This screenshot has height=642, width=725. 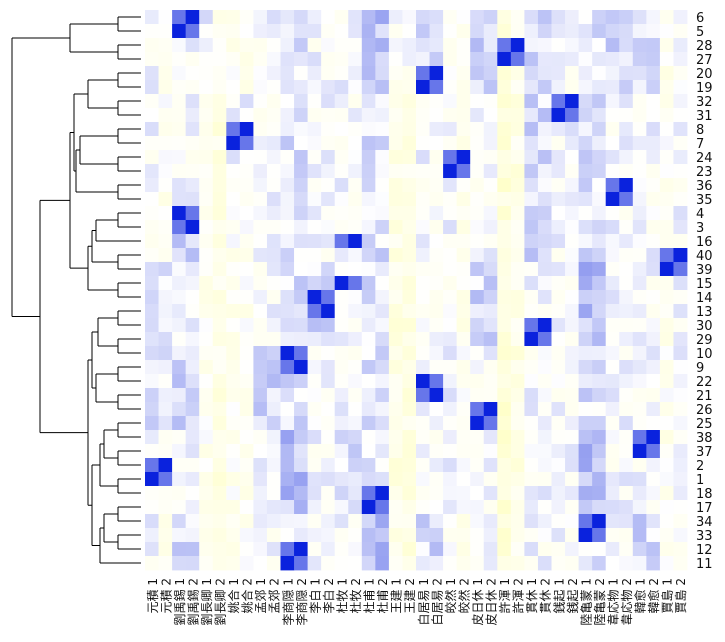 I want to click on column-label: 賈島 2, so click(x=680, y=595).